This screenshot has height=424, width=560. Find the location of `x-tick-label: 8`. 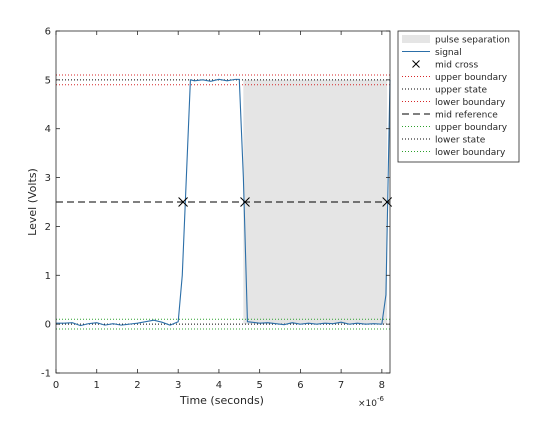

x-tick-label: 8 is located at coordinates (382, 385).